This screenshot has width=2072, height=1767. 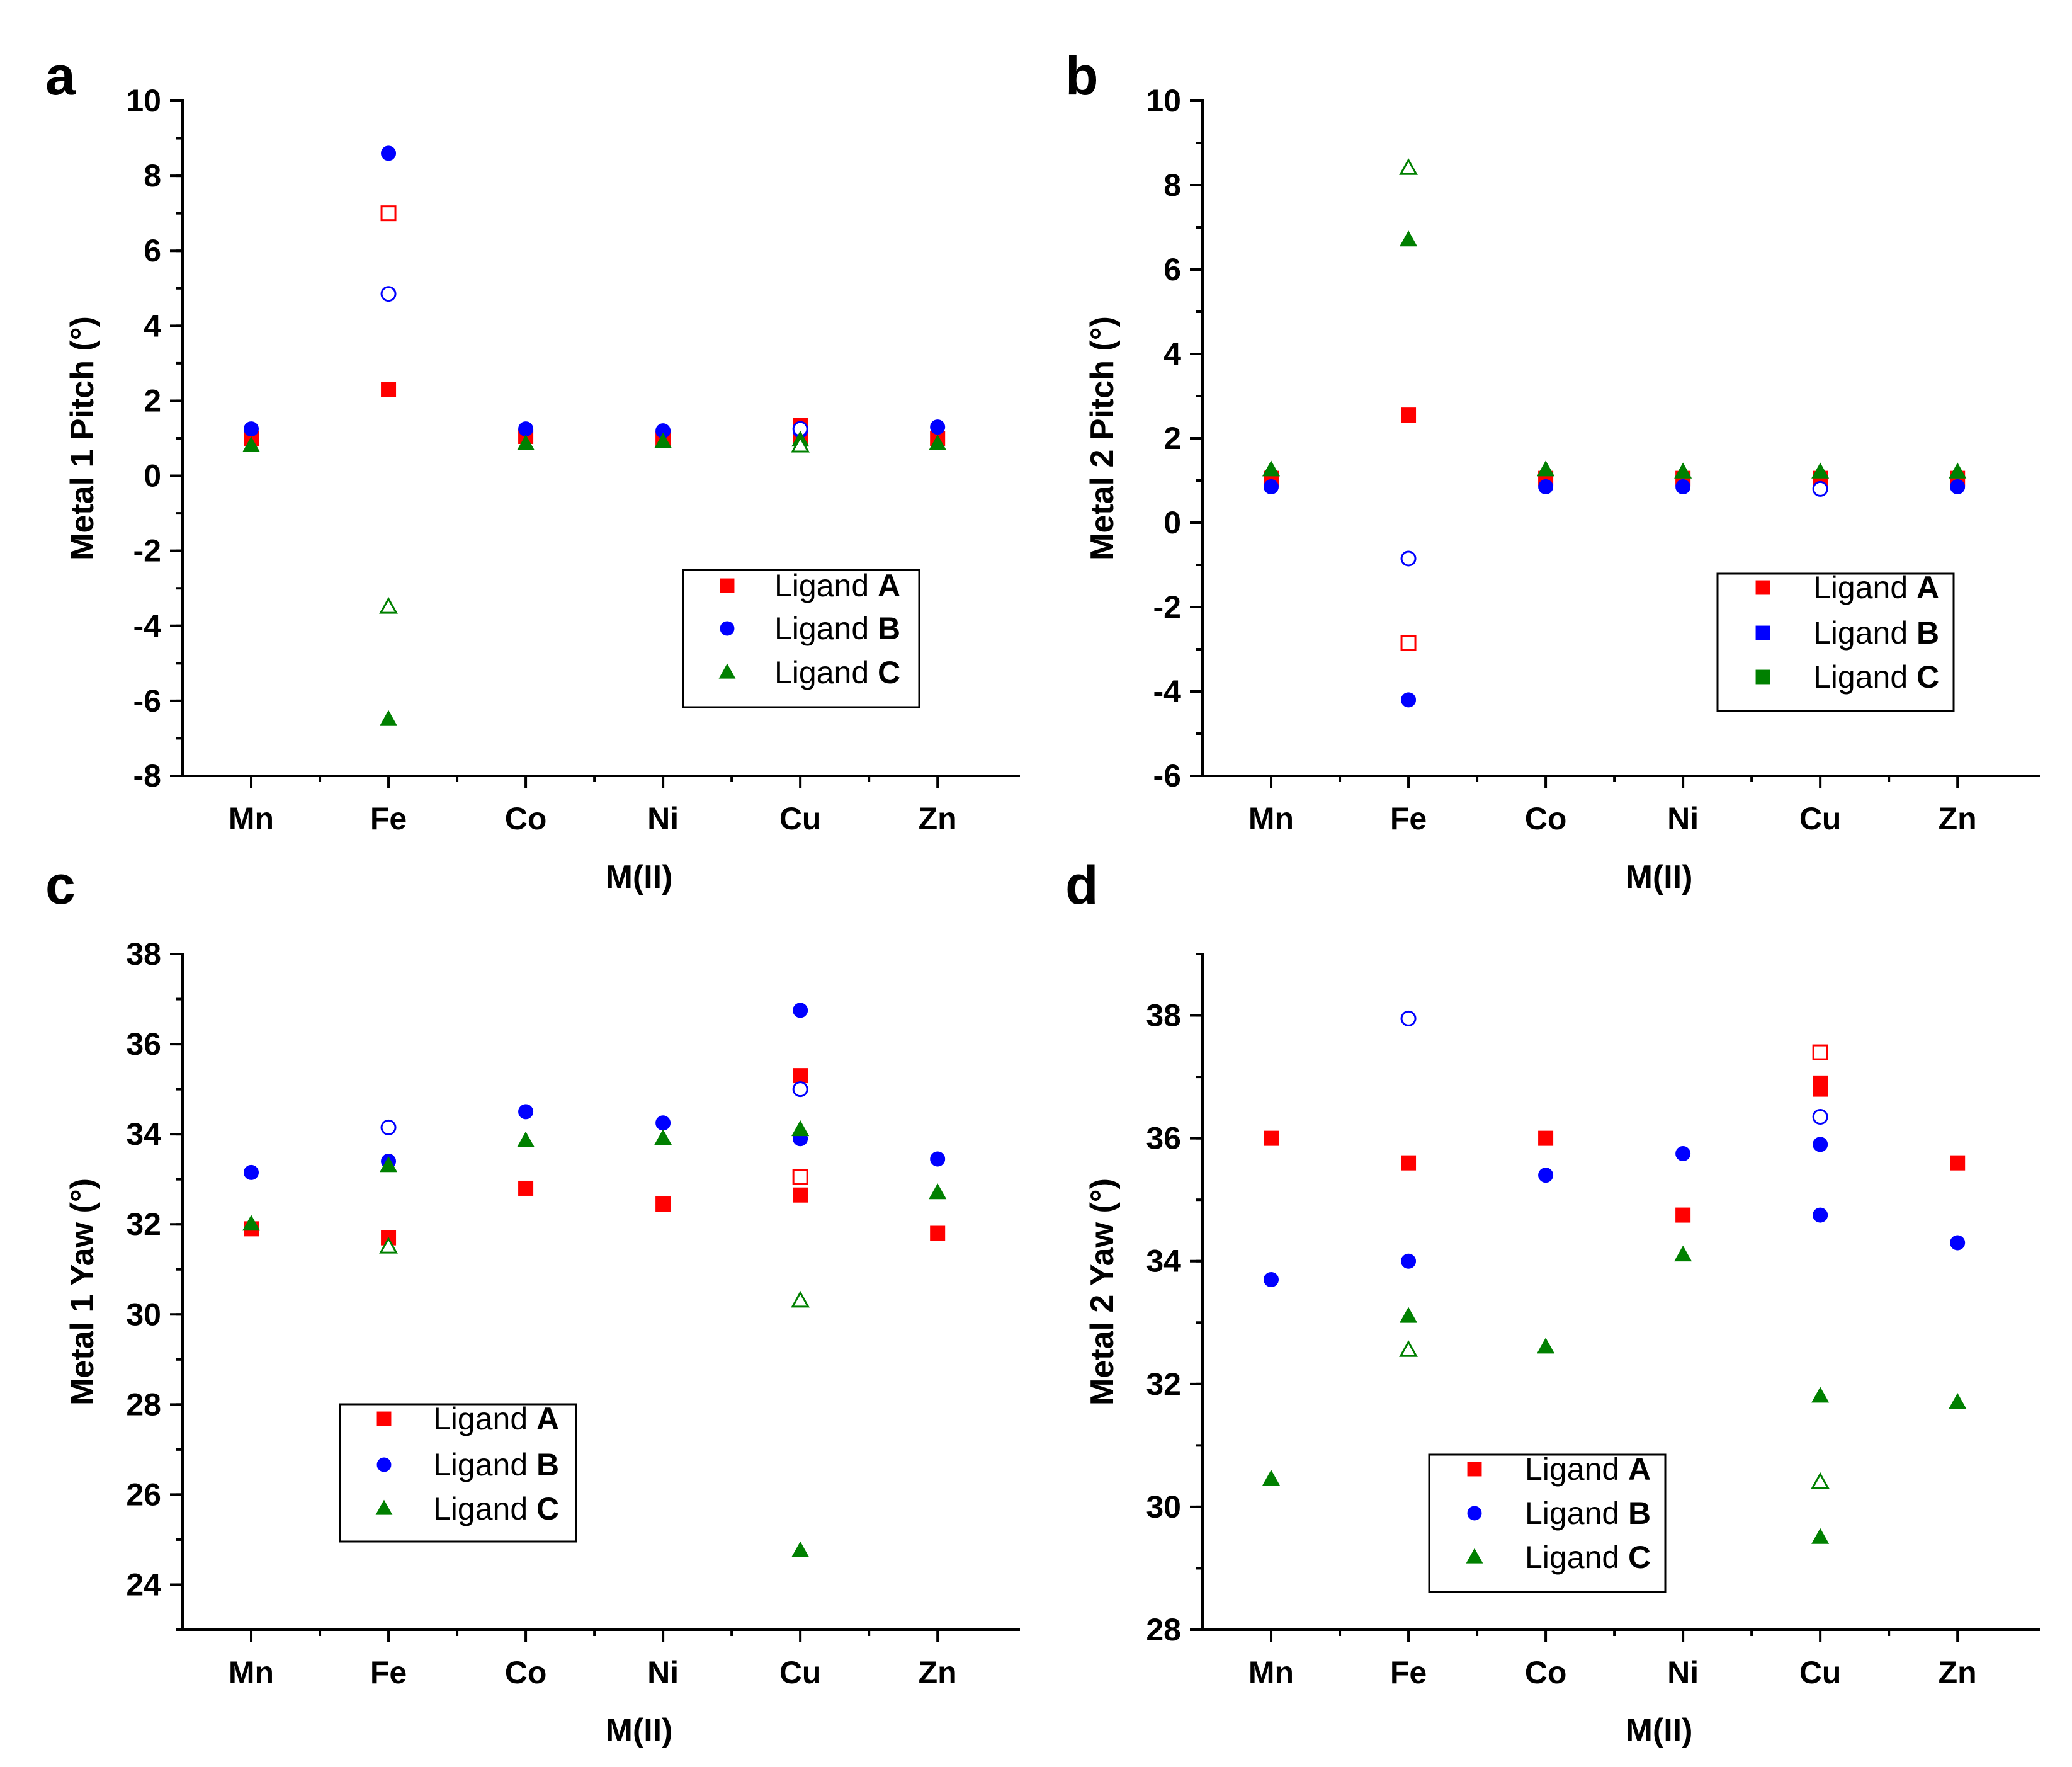 What do you see at coordinates (1163, 1138) in the screenshot?
I see `y-tick-label: 36` at bounding box center [1163, 1138].